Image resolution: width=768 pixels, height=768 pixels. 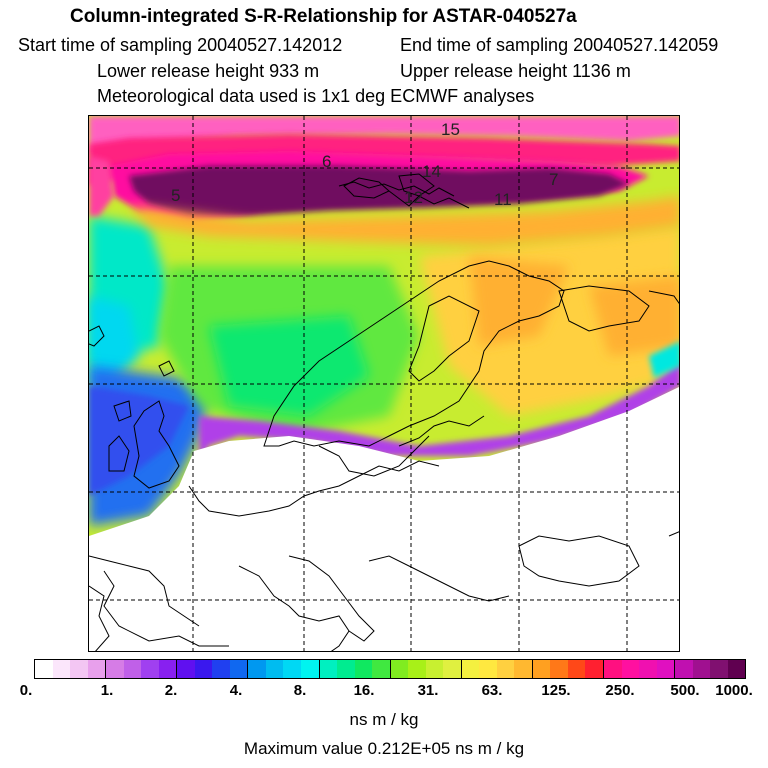 I want to click on trajectory-label-12: 12, so click(x=413, y=197).